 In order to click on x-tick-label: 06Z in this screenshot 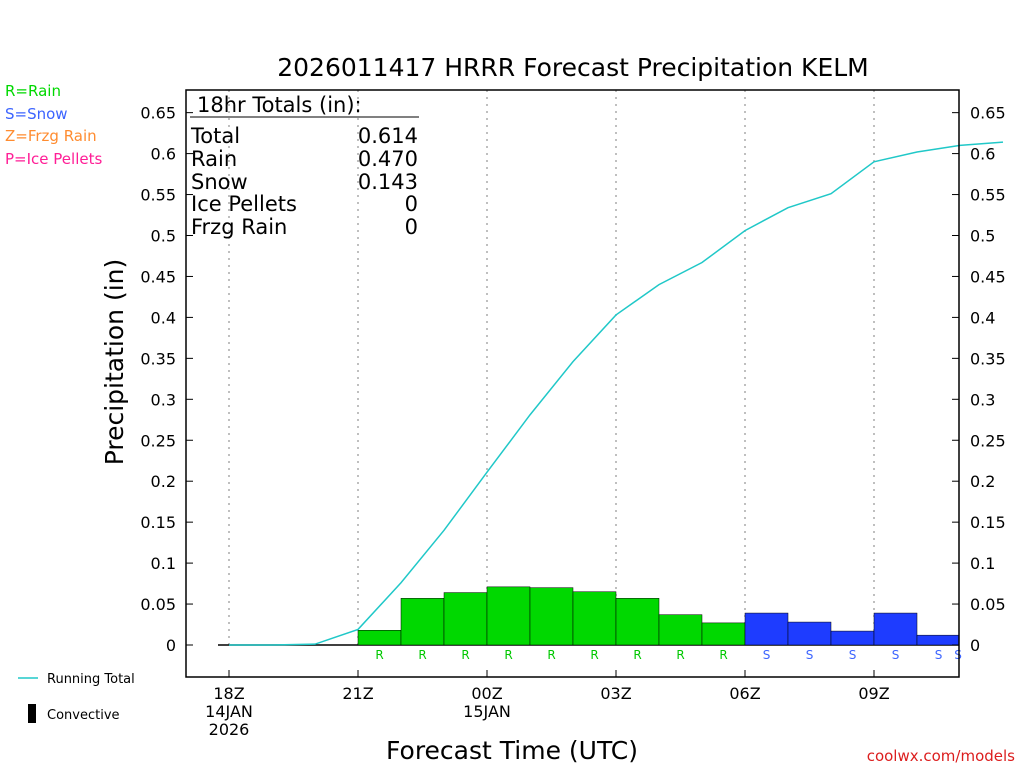, I will do `click(744, 693)`.